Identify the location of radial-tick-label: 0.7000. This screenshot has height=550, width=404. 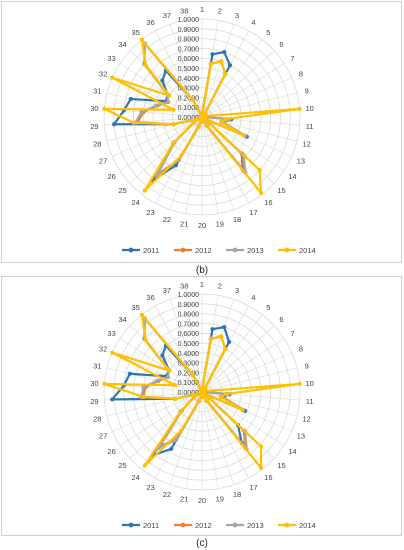
(189, 49).